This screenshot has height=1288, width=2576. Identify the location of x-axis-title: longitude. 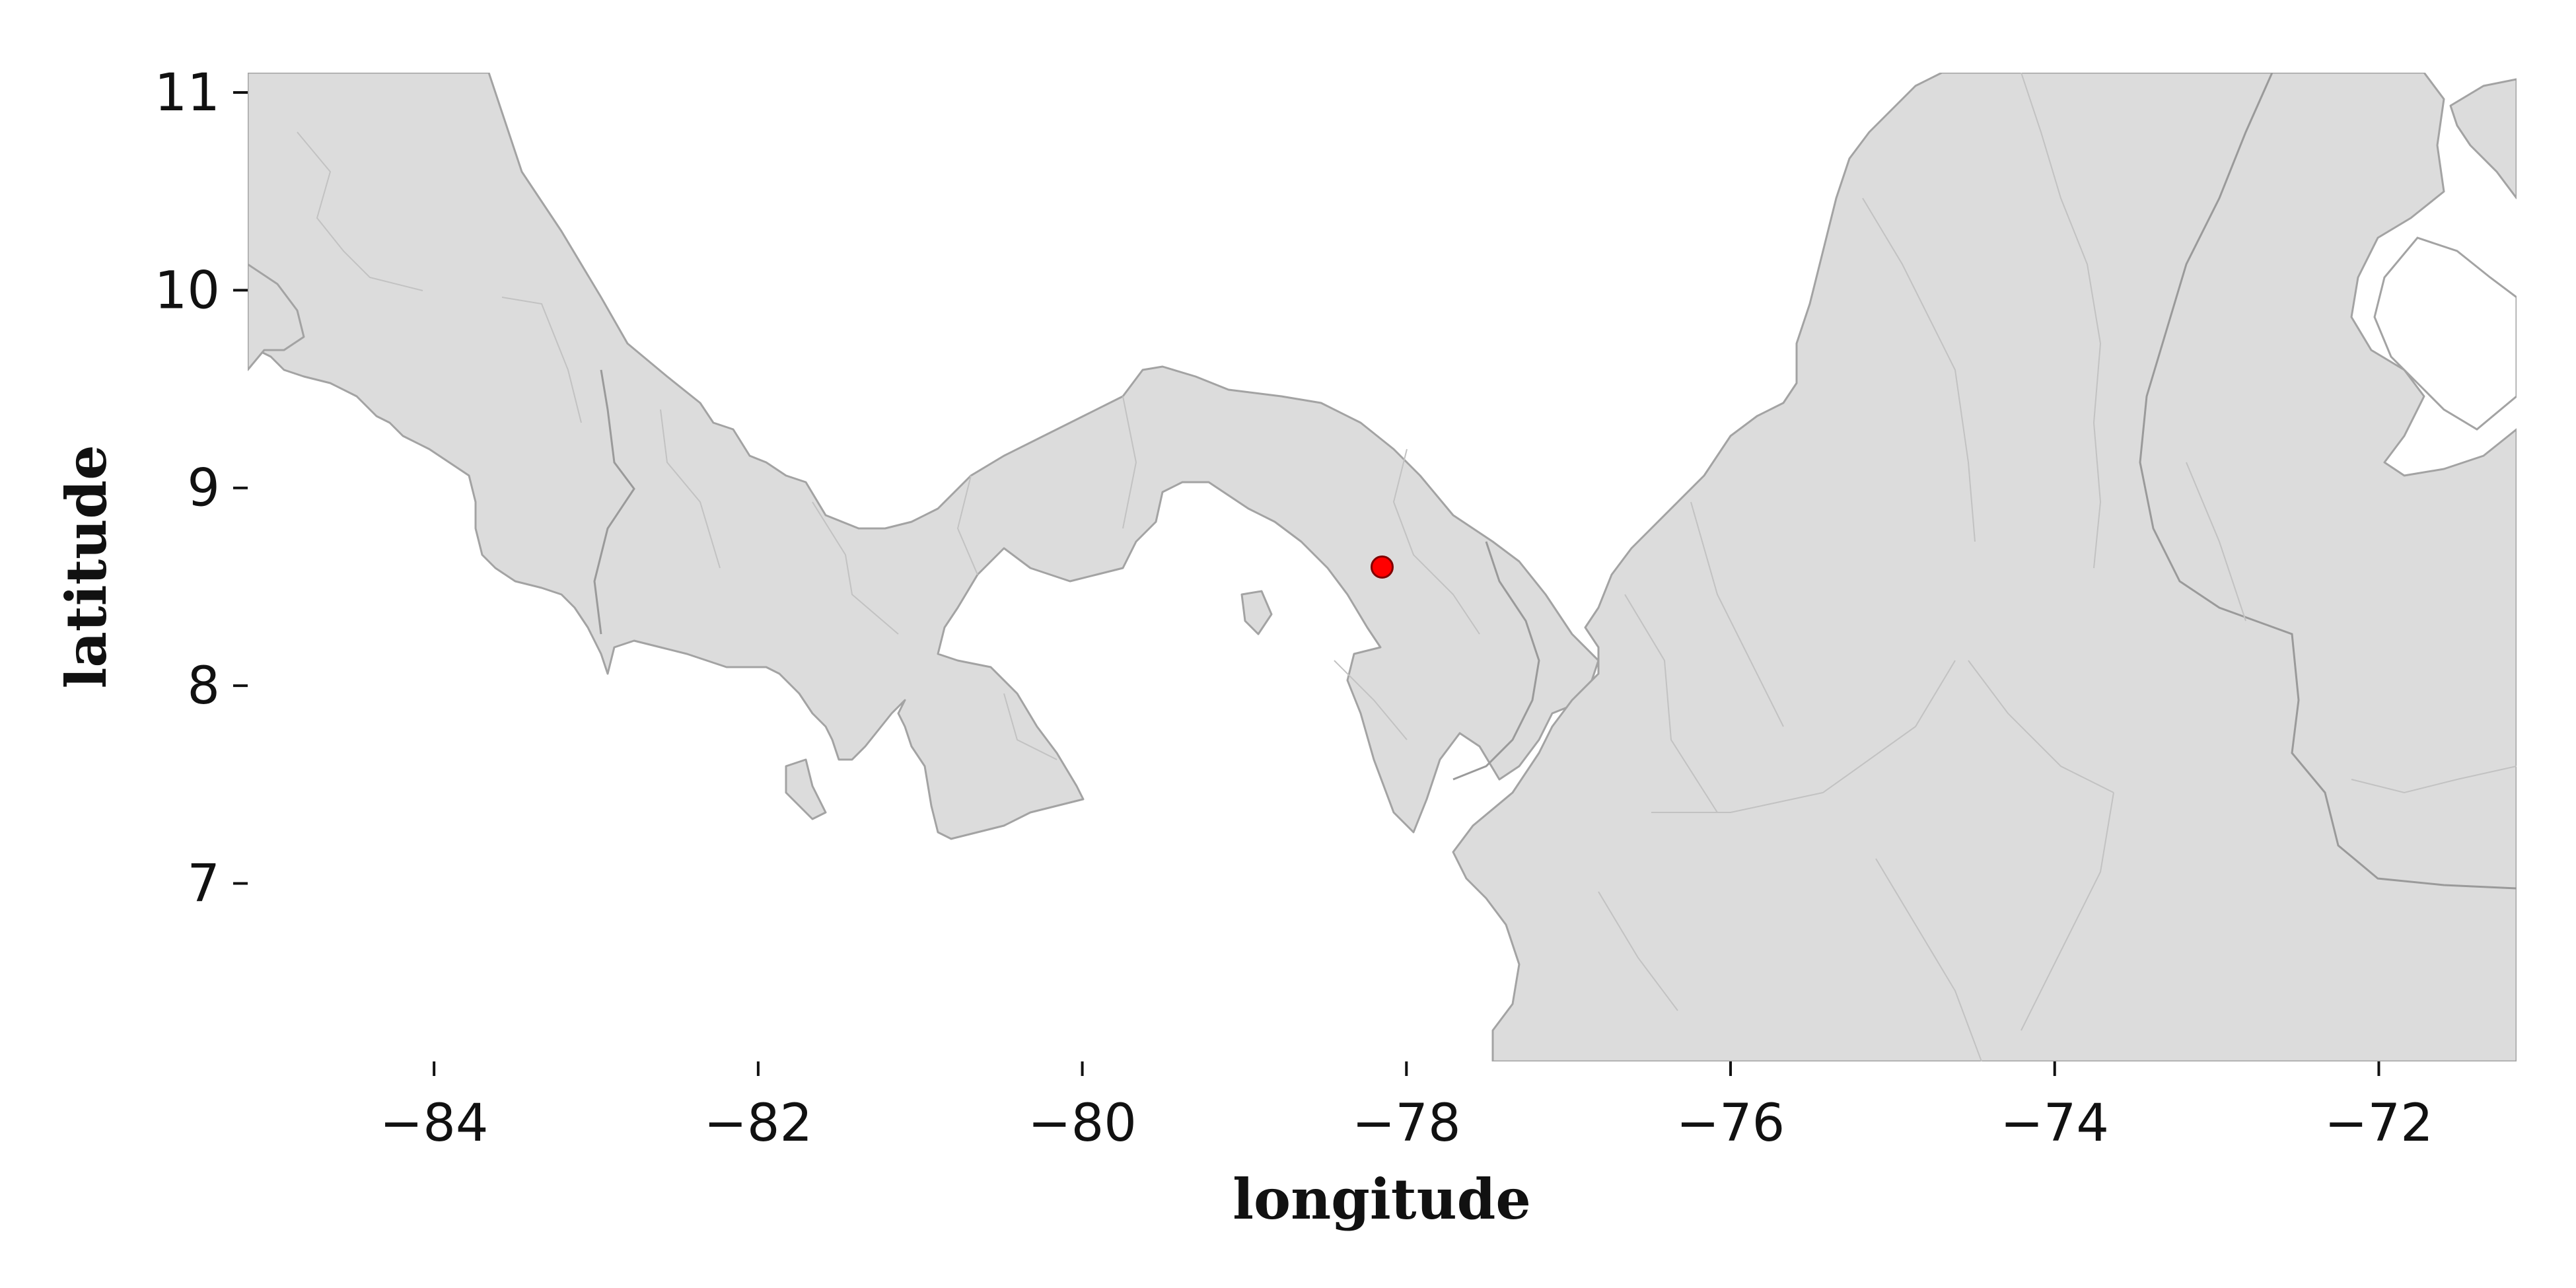
(1382, 1199).